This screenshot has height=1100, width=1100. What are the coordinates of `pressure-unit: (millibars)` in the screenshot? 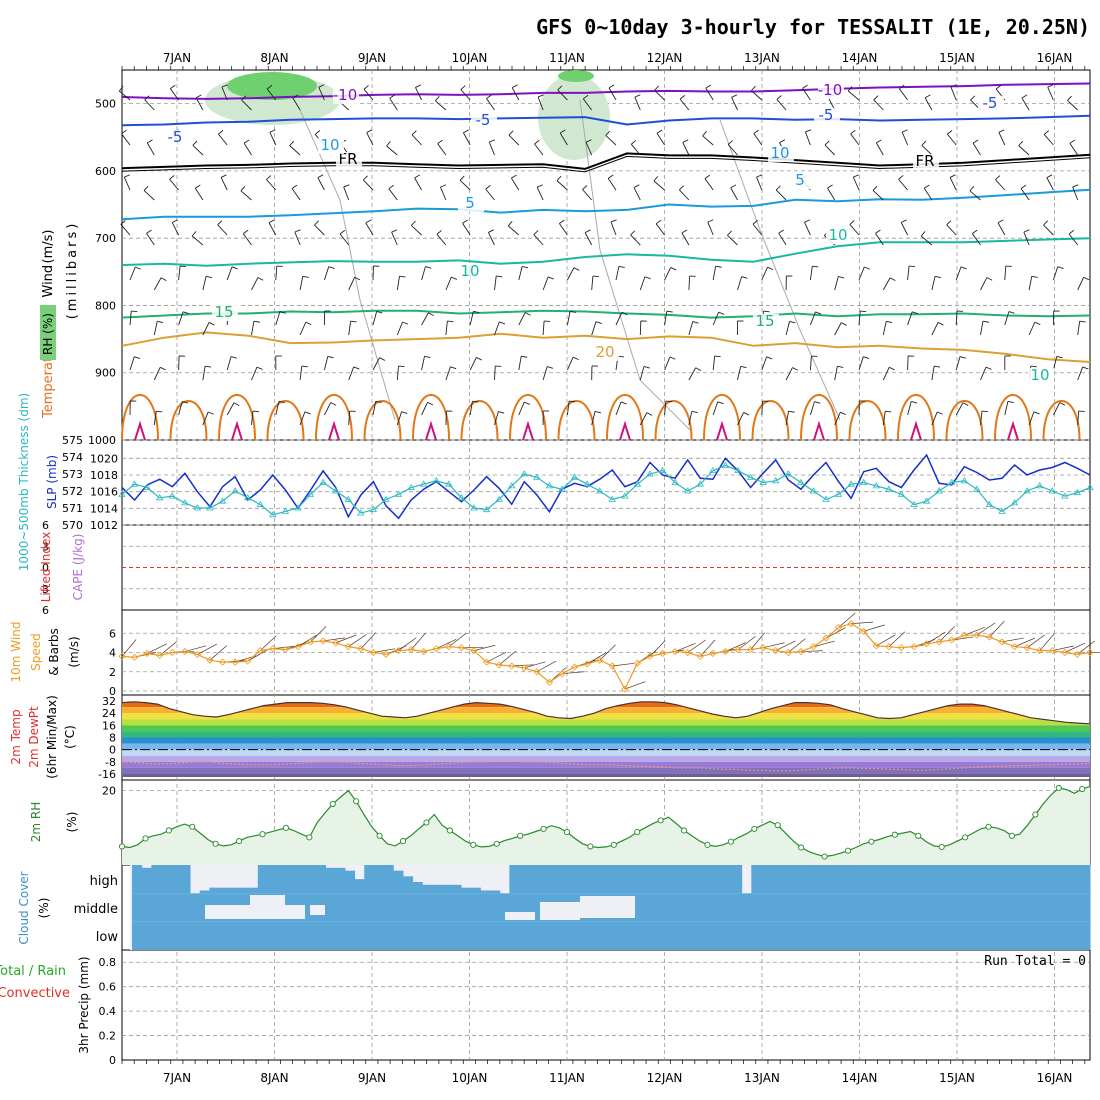 It's located at (72, 270).